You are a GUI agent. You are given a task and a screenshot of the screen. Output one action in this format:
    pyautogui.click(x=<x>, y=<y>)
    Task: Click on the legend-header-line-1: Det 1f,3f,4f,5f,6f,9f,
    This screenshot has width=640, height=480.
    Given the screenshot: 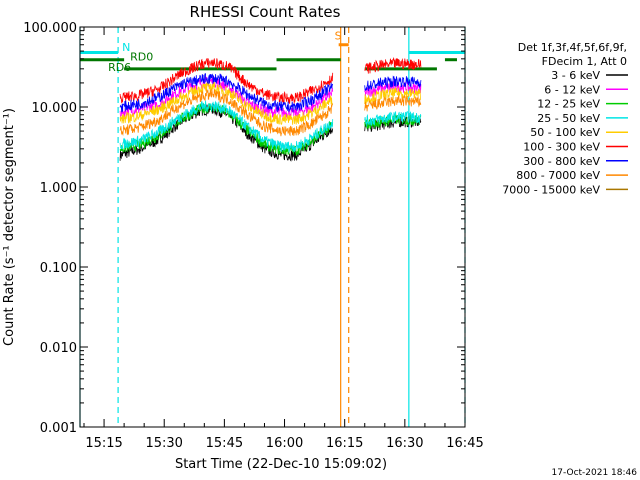 What is the action you would take?
    pyautogui.click(x=572, y=47)
    